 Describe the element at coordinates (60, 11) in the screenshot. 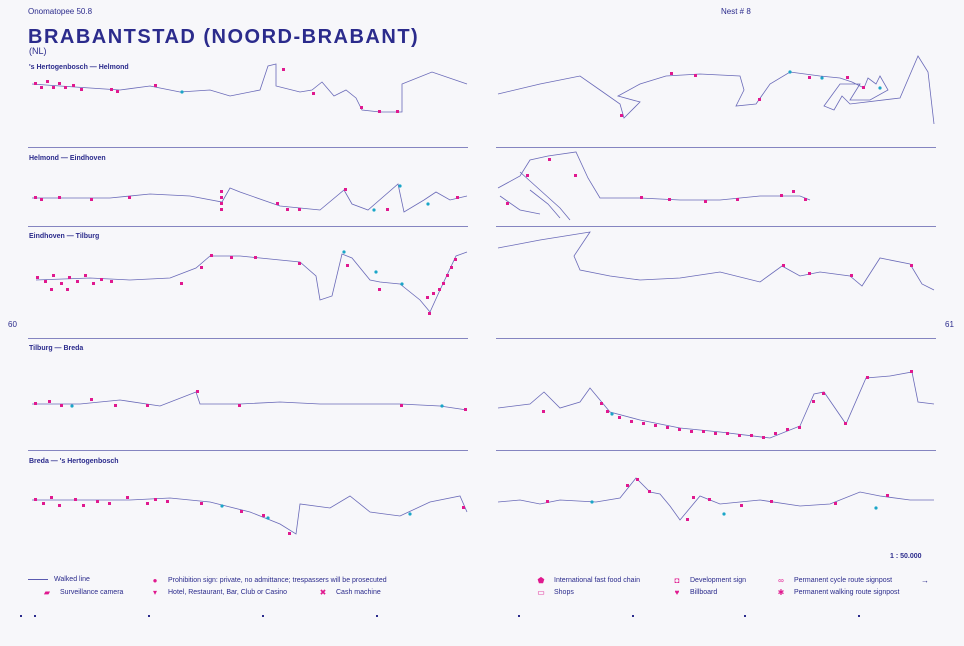

I see `publisher-label: Onomatopee 50.8` at that location.